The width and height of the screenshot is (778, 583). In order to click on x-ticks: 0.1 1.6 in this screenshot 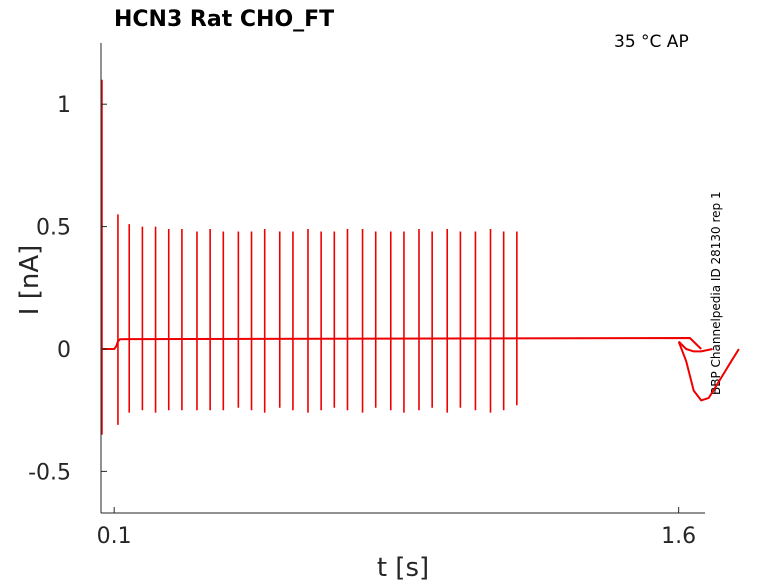, I will do `click(396, 528)`.